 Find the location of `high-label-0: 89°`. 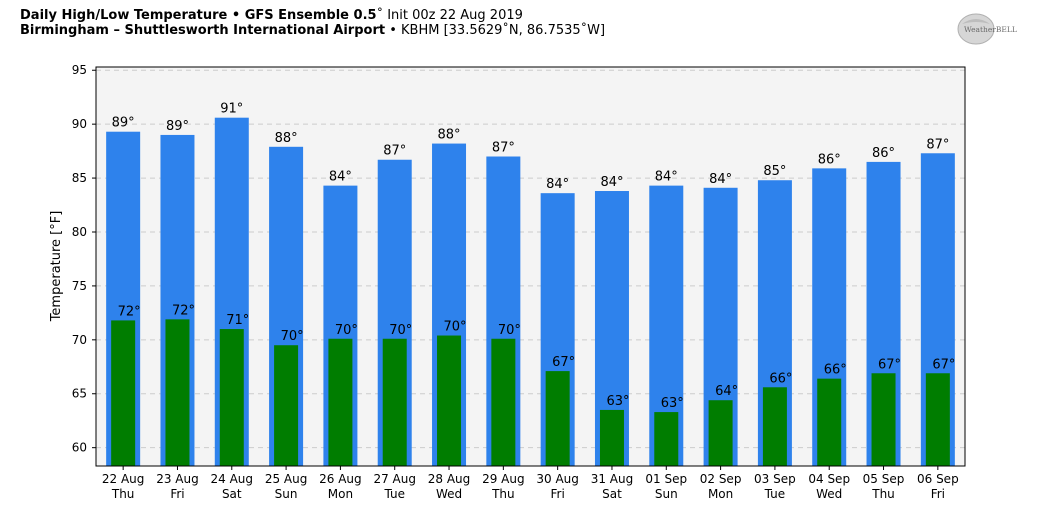

high-label-0: 89° is located at coordinates (123, 123).